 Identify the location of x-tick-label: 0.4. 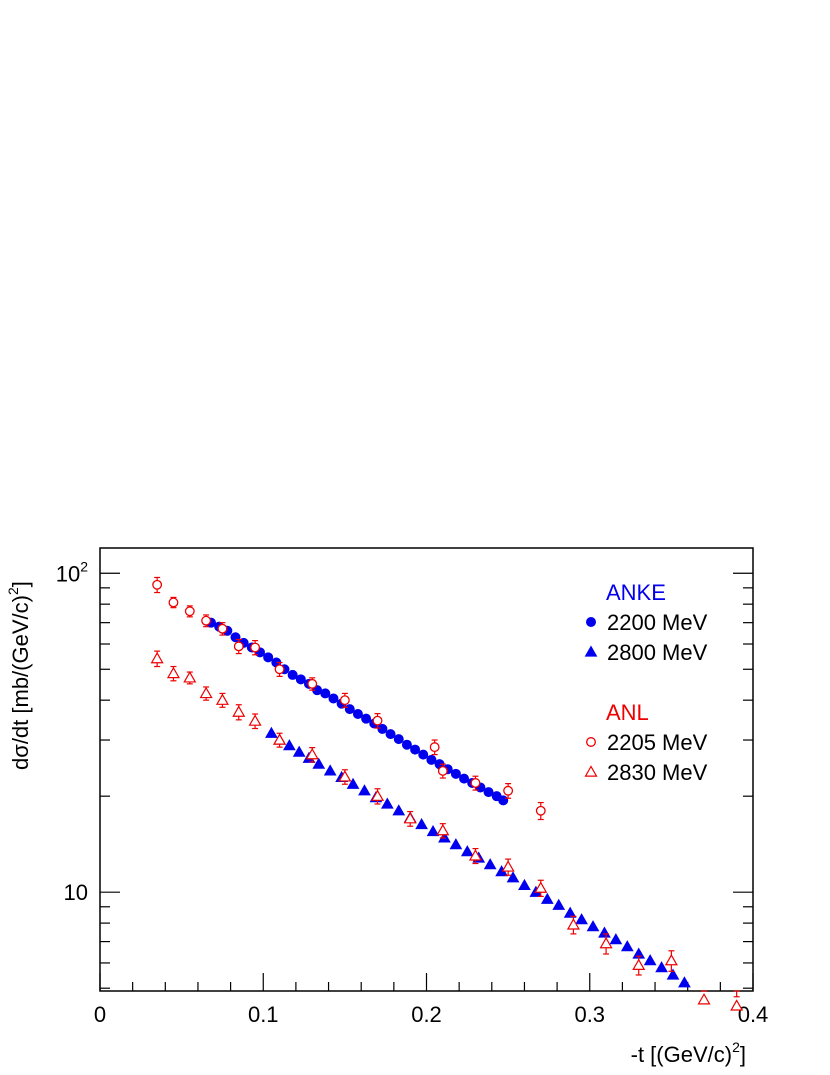
(753, 1014).